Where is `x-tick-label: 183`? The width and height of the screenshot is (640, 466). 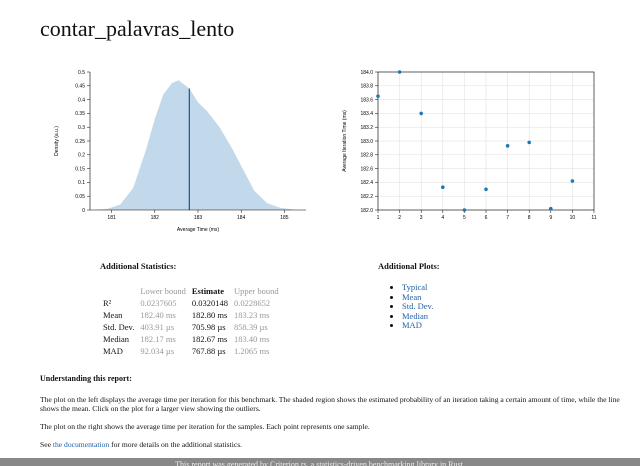 x-tick-label: 183 is located at coordinates (198, 218).